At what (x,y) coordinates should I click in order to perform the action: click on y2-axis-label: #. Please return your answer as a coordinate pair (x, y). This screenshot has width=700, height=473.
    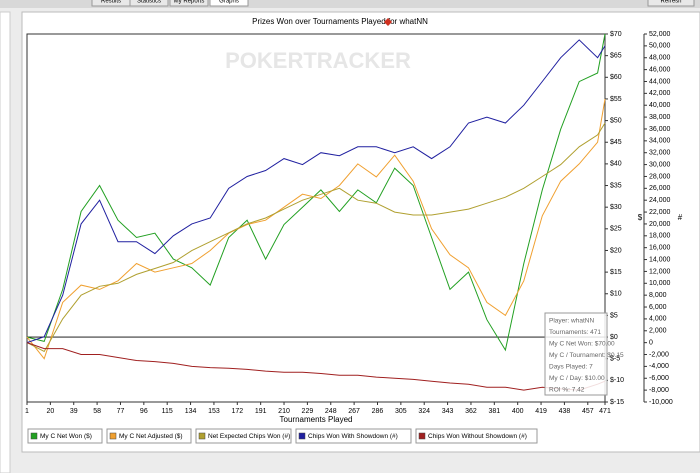
    Looking at the image, I should click on (680, 217).